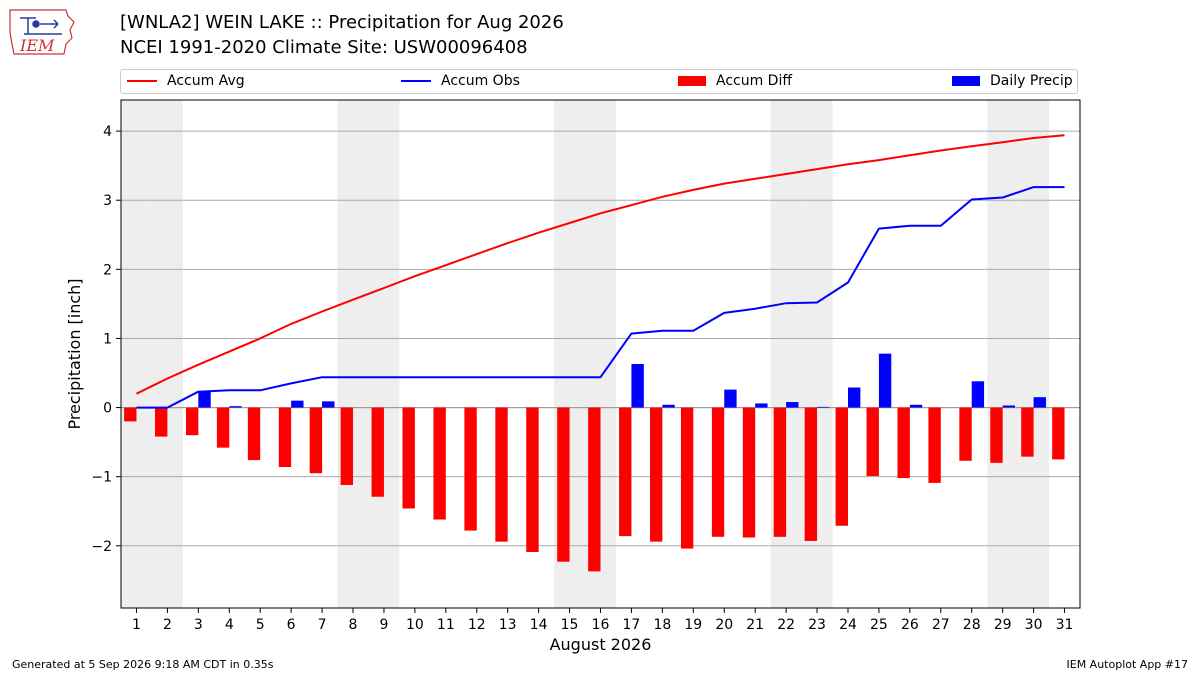  What do you see at coordinates (416, 81) in the screenshot?
I see `legend-swatch-accum-obs` at bounding box center [416, 81].